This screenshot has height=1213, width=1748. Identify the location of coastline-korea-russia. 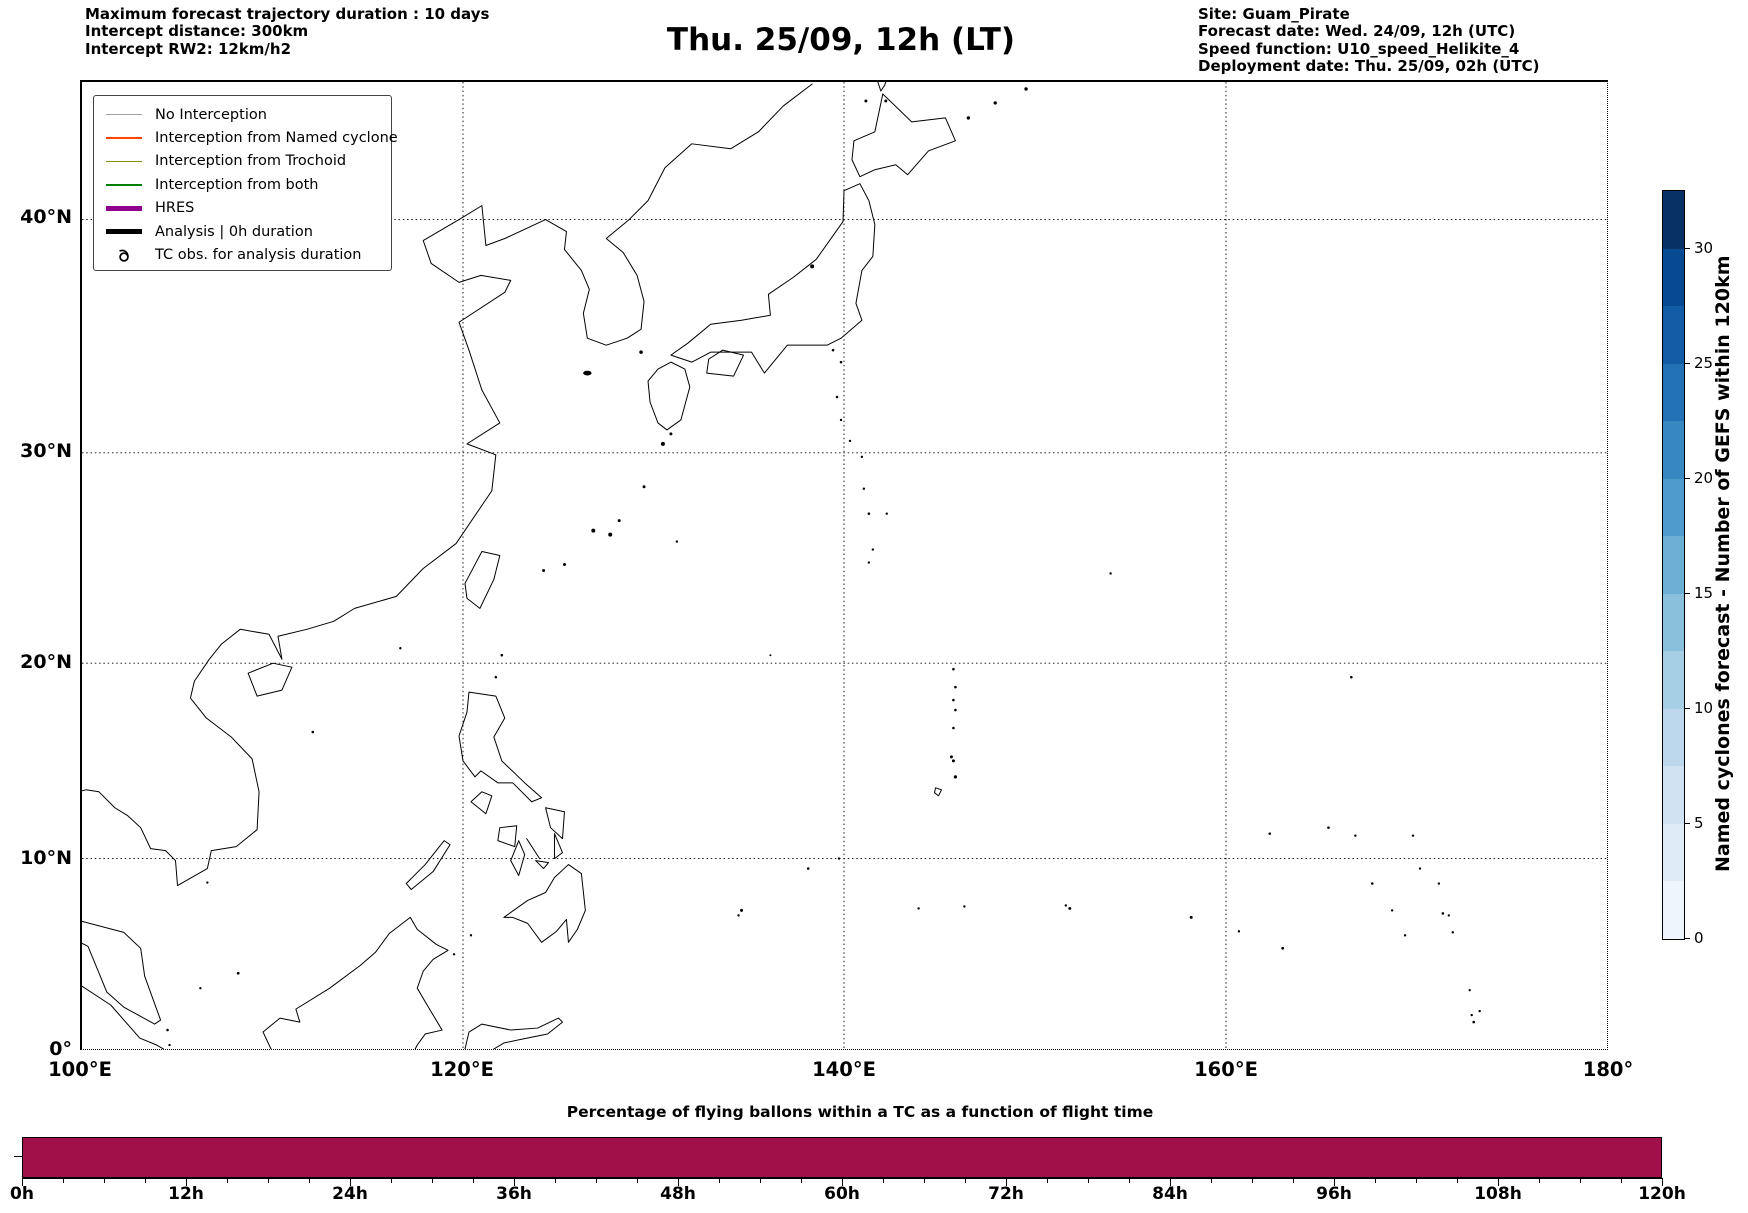
(679, 214).